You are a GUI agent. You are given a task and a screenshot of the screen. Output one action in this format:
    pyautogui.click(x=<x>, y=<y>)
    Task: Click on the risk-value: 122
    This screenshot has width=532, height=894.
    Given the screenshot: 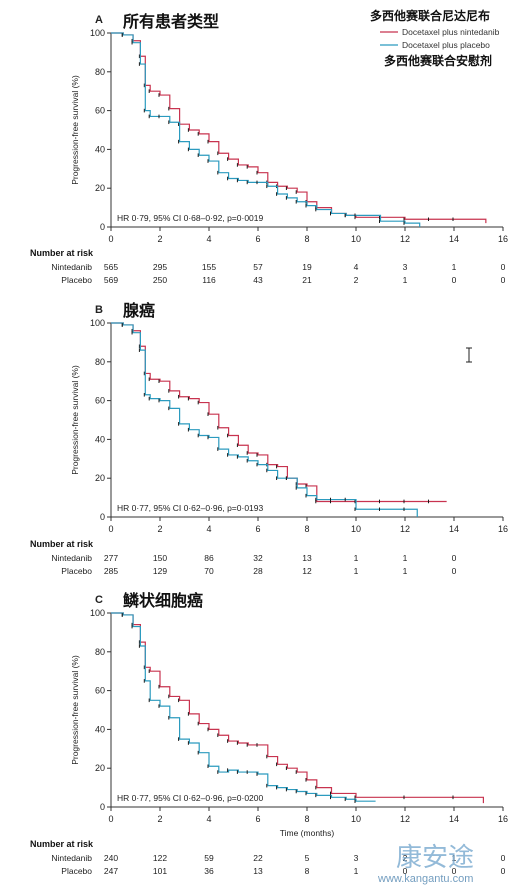 What is the action you would take?
    pyautogui.click(x=160, y=858)
    